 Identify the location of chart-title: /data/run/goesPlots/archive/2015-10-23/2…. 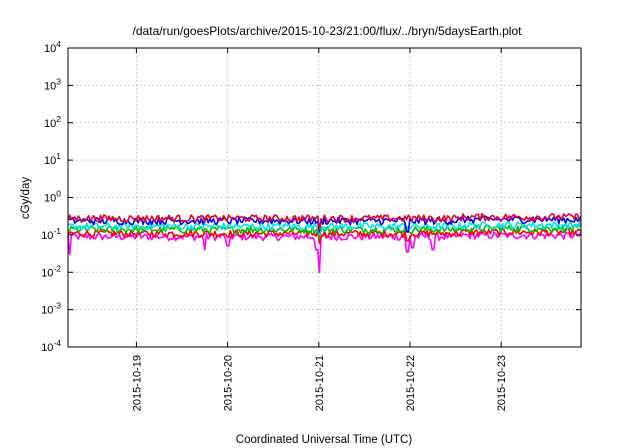
(328, 31).